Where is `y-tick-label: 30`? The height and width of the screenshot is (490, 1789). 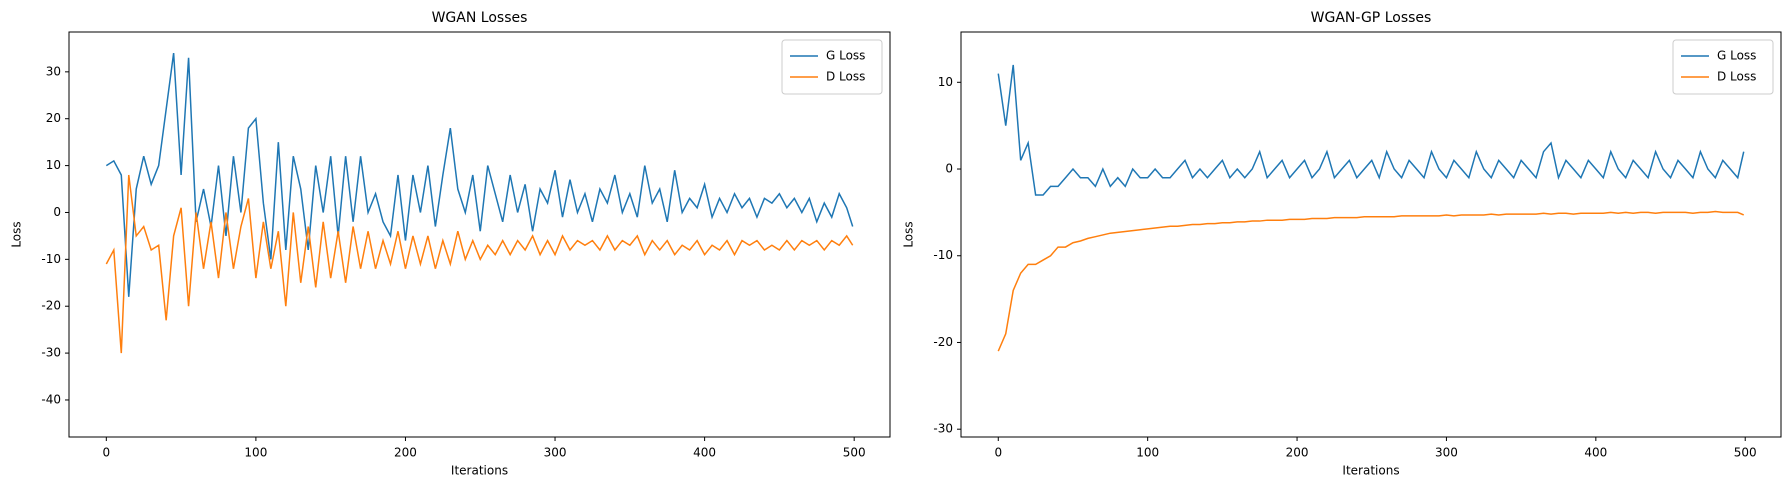 y-tick-label: 30 is located at coordinates (53, 71).